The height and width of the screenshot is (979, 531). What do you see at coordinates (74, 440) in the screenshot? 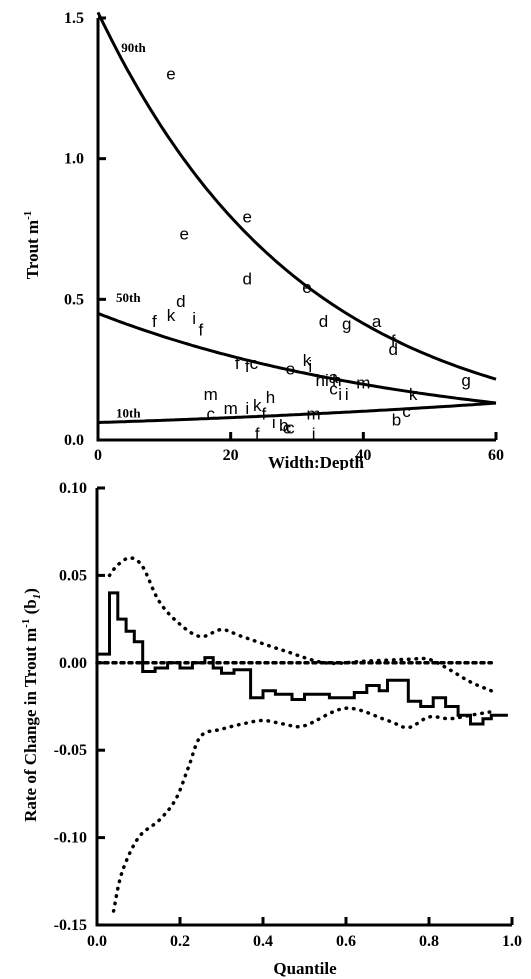
I see `y-tick-label: 0.0` at bounding box center [74, 440].